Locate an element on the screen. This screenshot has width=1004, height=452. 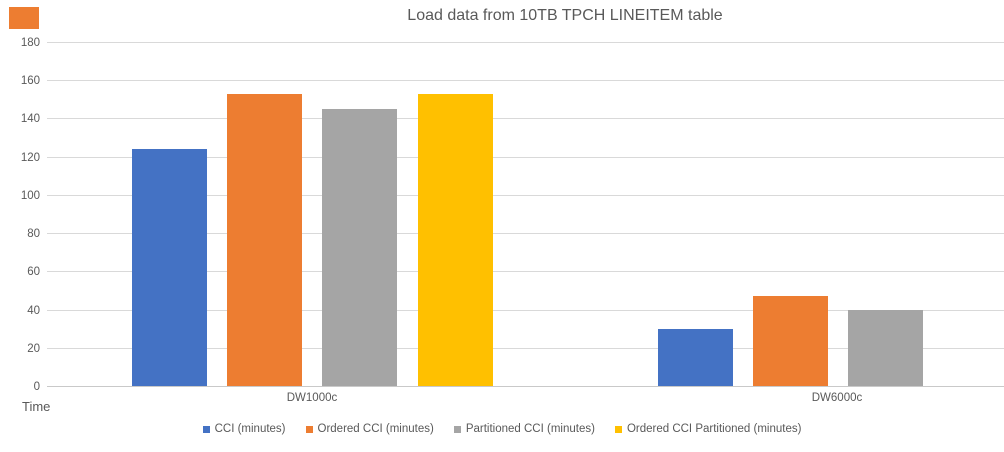
legend-label: Ordered CCI Partitioned (minutes) is located at coordinates (714, 429).